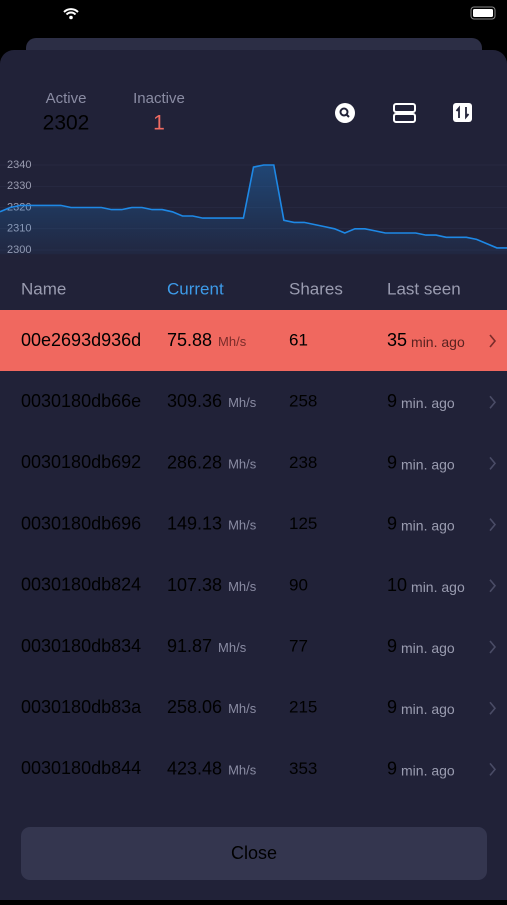  What do you see at coordinates (81, 340) in the screenshot?
I see `miner-name: 00e2693d936d` at bounding box center [81, 340].